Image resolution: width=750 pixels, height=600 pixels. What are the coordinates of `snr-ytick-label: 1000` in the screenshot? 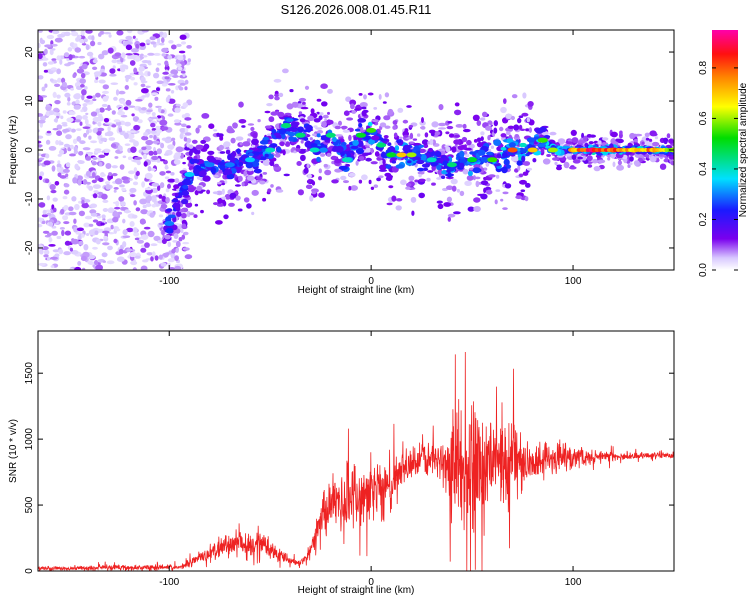 It's located at (29, 439).